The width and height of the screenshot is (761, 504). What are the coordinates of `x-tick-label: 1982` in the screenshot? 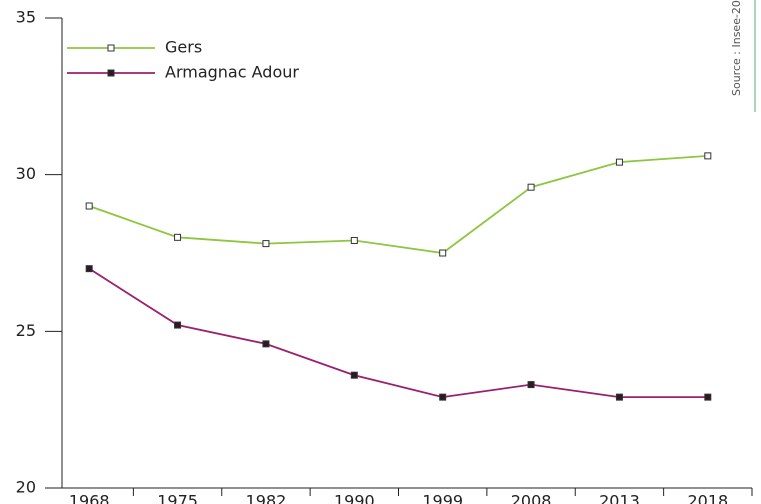 It's located at (266, 498).